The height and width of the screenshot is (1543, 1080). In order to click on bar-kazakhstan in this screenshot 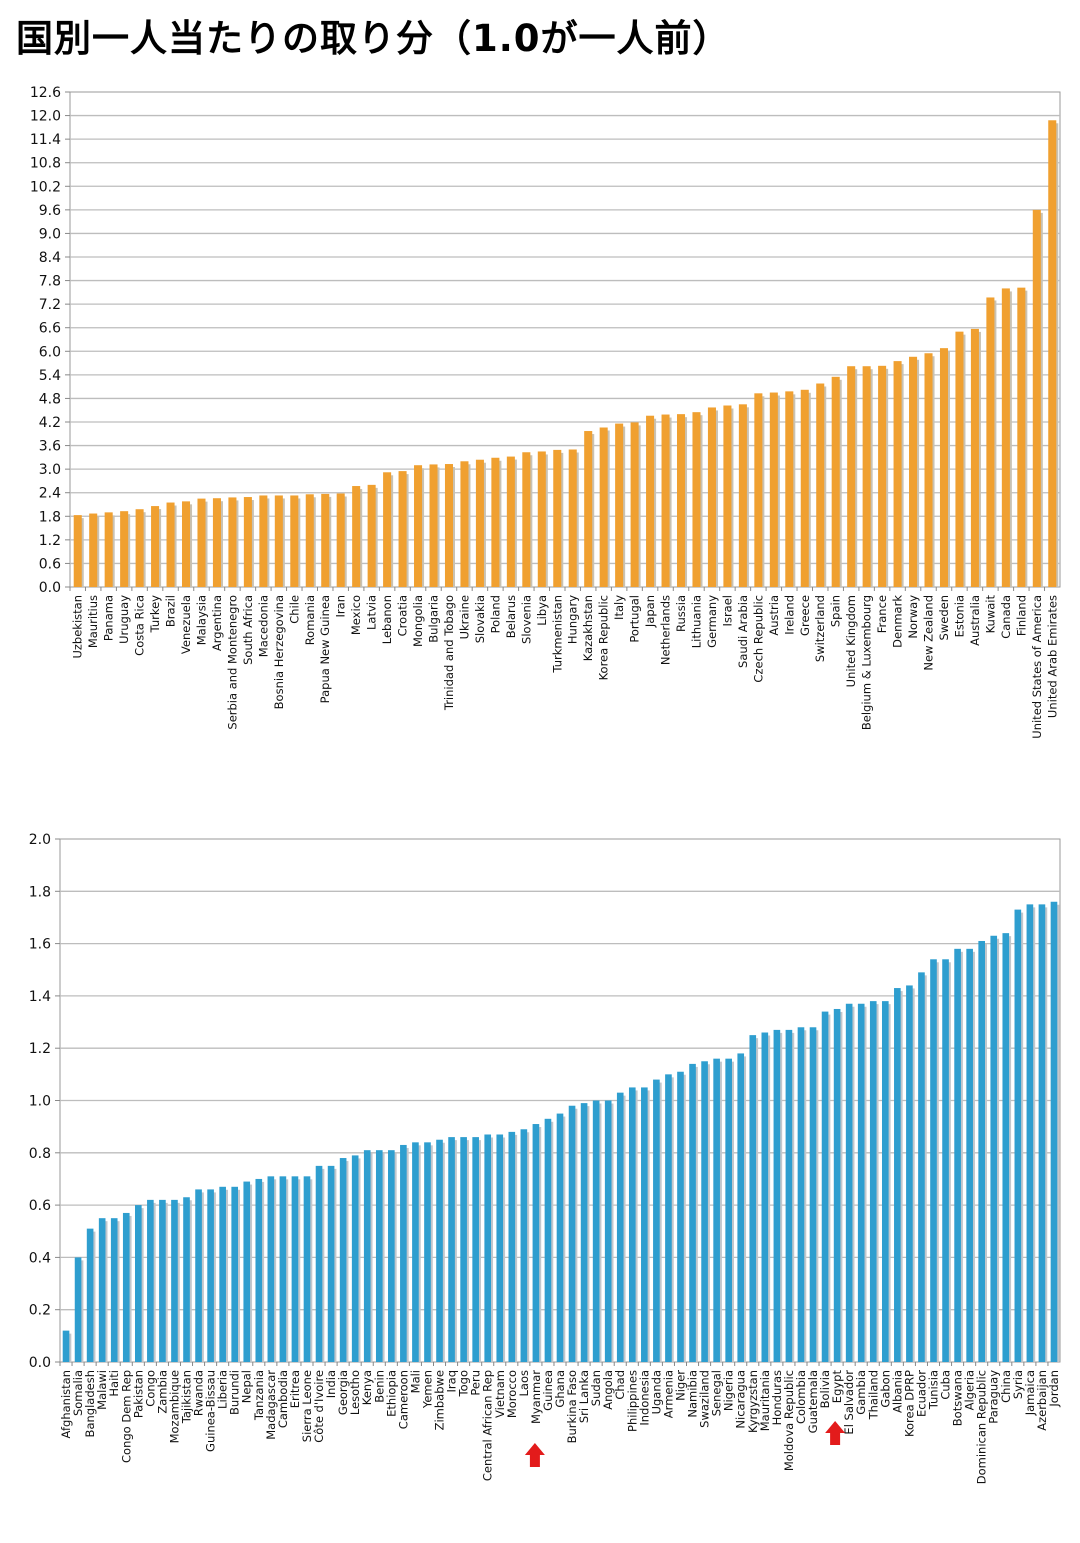, I will do `click(588, 509)`.